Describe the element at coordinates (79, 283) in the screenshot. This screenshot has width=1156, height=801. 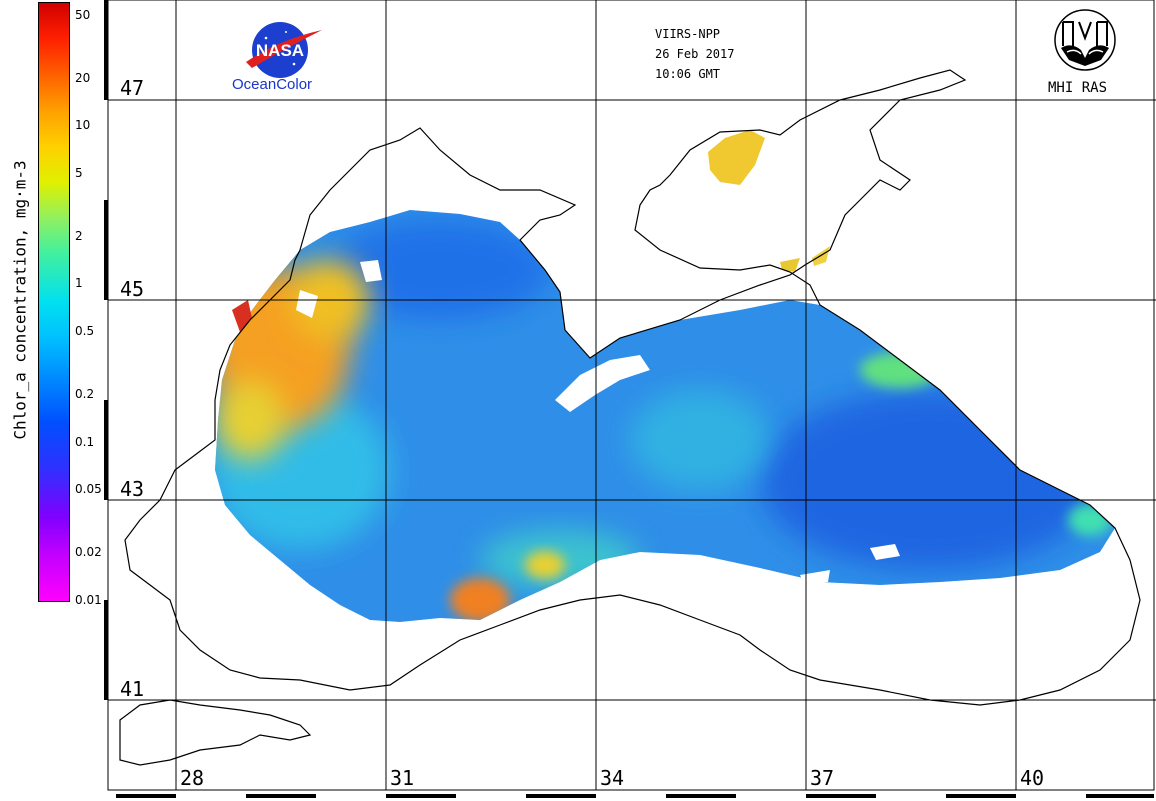
I see `colorbar-tick-5: 1` at that location.